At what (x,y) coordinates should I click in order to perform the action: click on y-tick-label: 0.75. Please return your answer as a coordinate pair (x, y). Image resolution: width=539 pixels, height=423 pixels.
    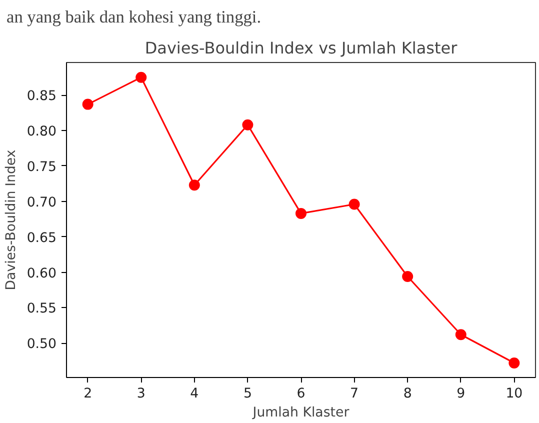
    Looking at the image, I should click on (41, 167).